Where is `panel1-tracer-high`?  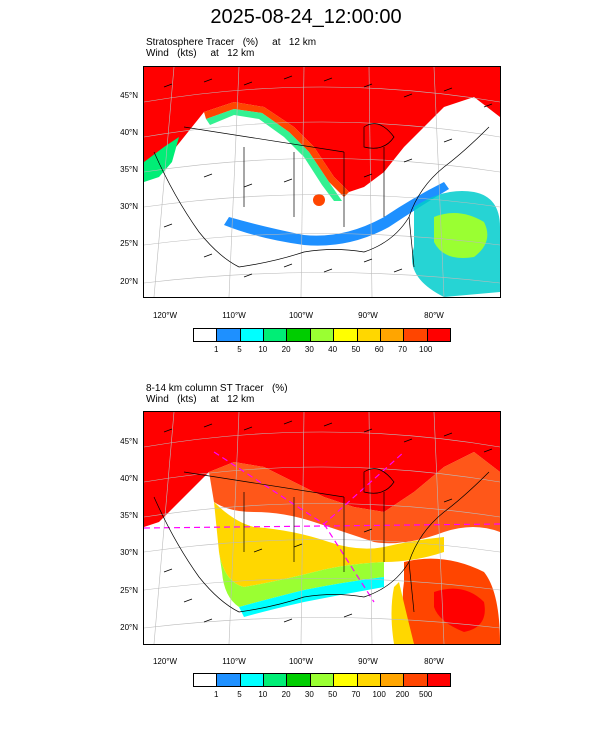
panel1-tracer-high is located at coordinates (322, 129).